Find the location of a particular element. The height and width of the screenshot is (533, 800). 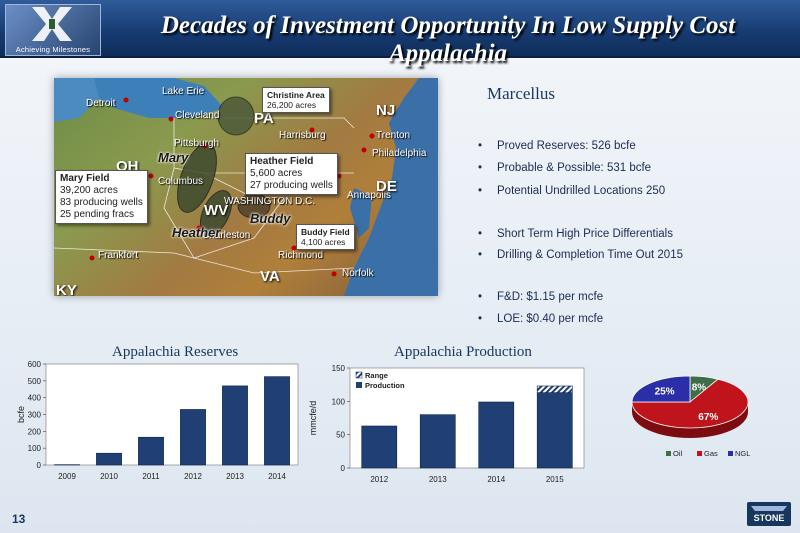

product-mix-pie-chart: 8% 67% 25% Oil Gas NGL is located at coordinates (690, 416).